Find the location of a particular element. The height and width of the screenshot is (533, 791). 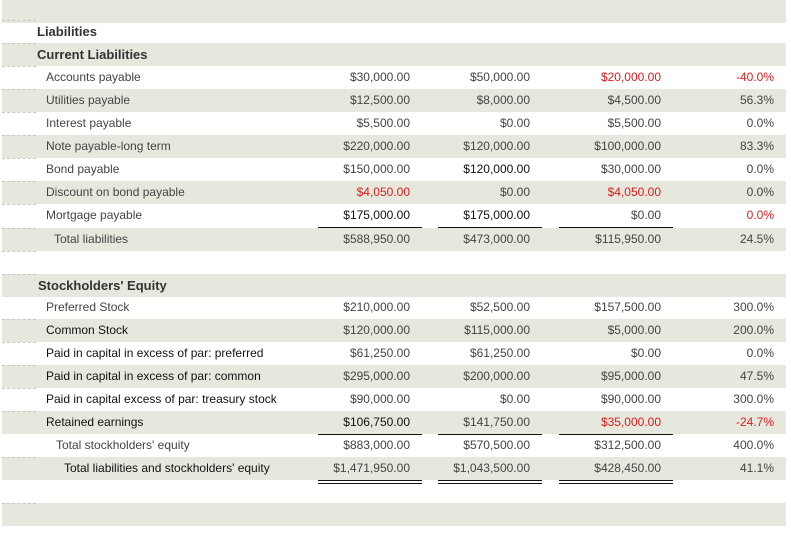

value-col3: $20,000.00 is located at coordinates (630, 77).